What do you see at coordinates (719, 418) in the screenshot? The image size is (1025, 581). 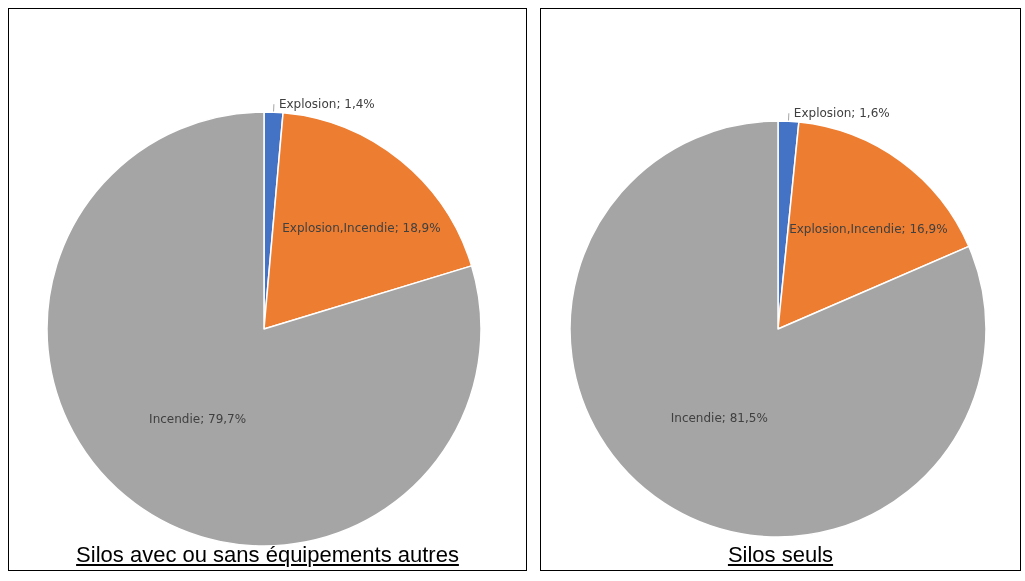 I see `slice-label: Incendie; 81,5%` at bounding box center [719, 418].